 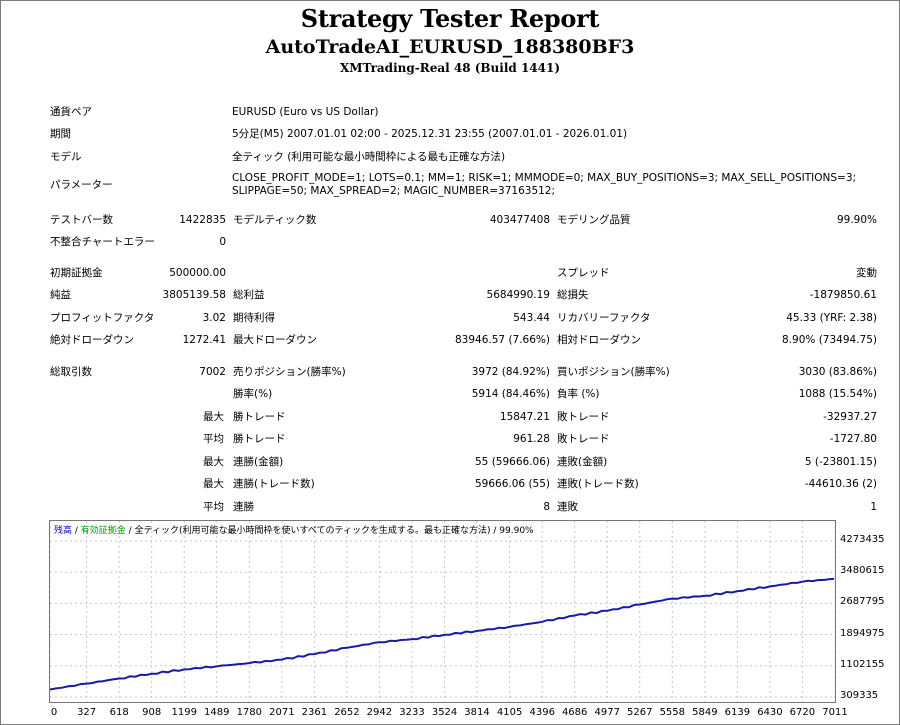 What do you see at coordinates (531, 439) in the screenshot?
I see `avg-win-value: 961.28` at bounding box center [531, 439].